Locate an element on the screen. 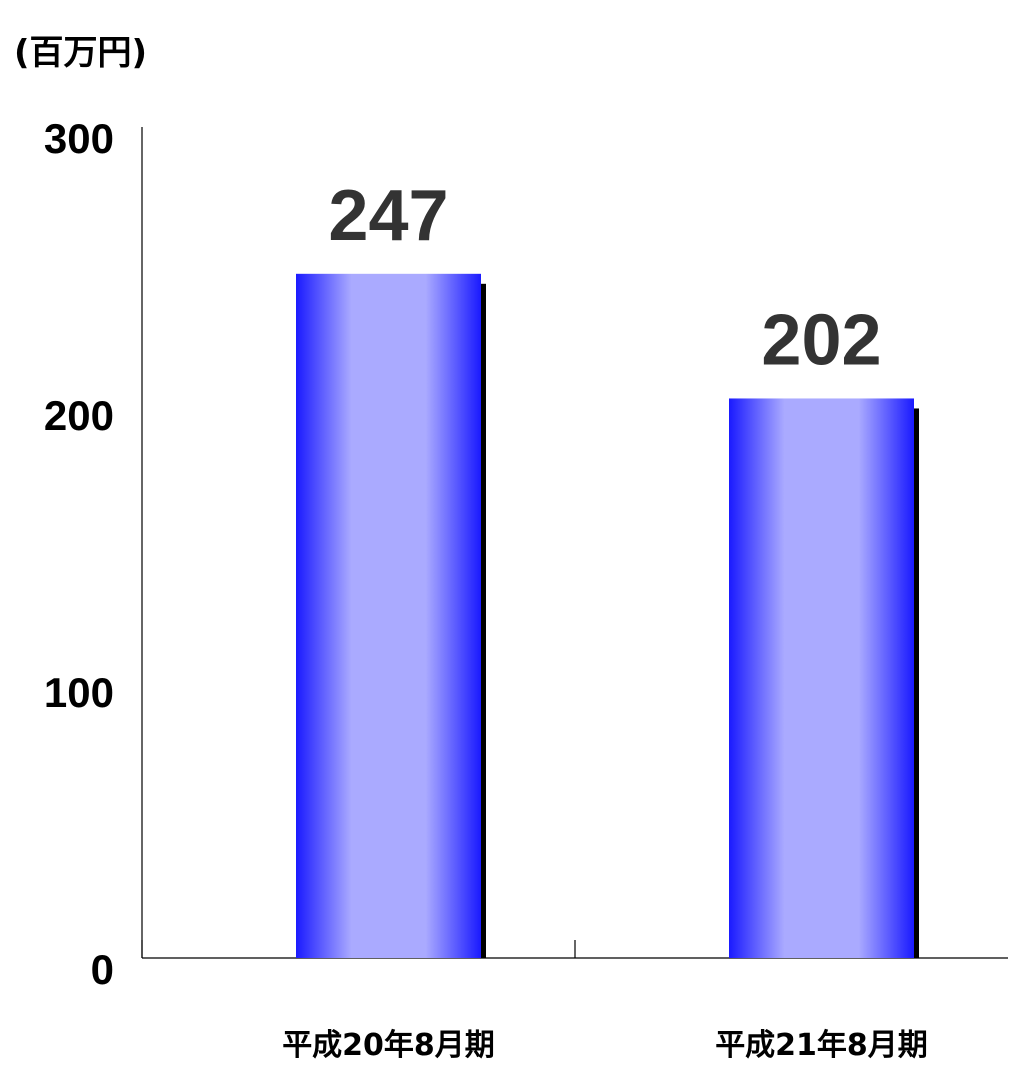 The width and height of the screenshot is (1010, 1071). x-axis-labels: 平成20年8月期 平成21年8月期 is located at coordinates (605, 1045).